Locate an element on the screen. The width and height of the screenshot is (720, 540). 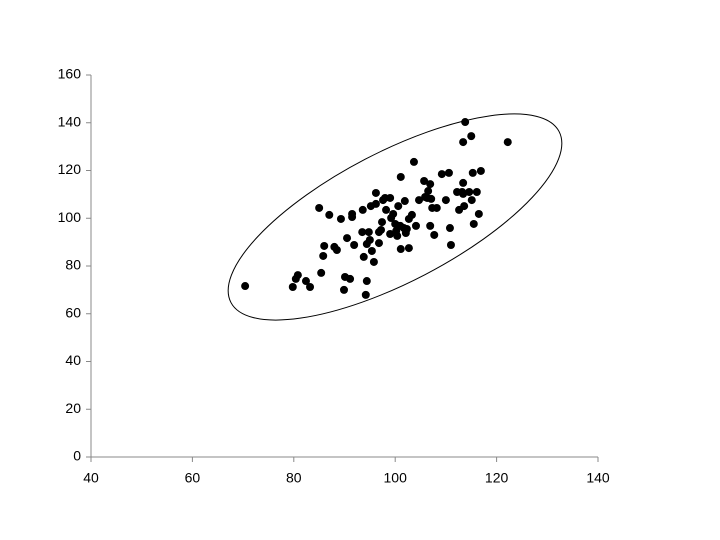
x-tick-label: 80 is located at coordinates (294, 478).